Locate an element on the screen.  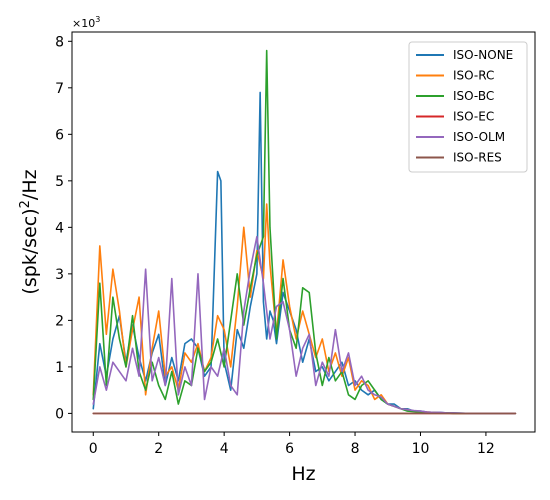
legend-label-iso-res: ISO-RES is located at coordinates (477, 158).